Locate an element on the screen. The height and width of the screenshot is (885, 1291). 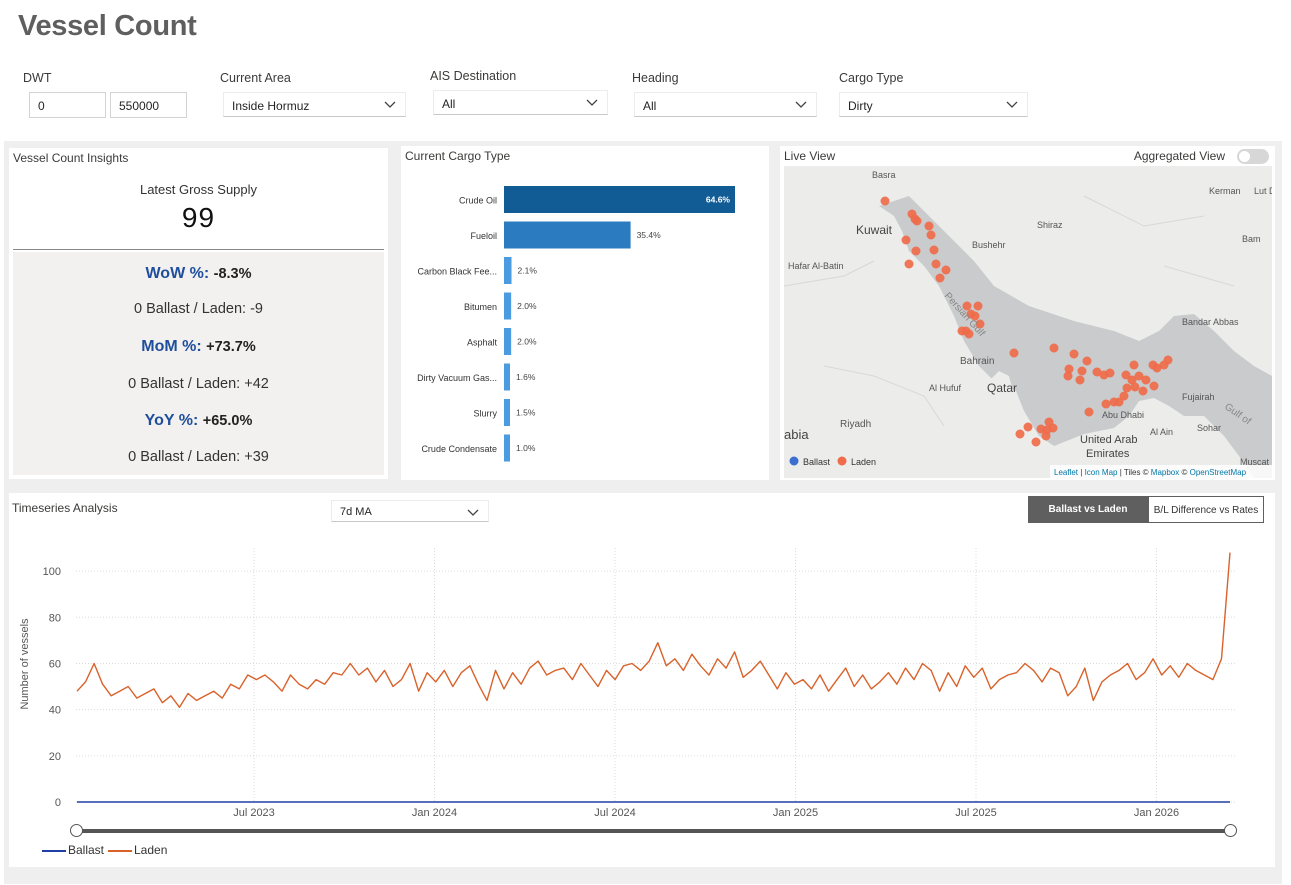
map-label-hafar: Hafar Al-Batin is located at coordinates (816, 266).